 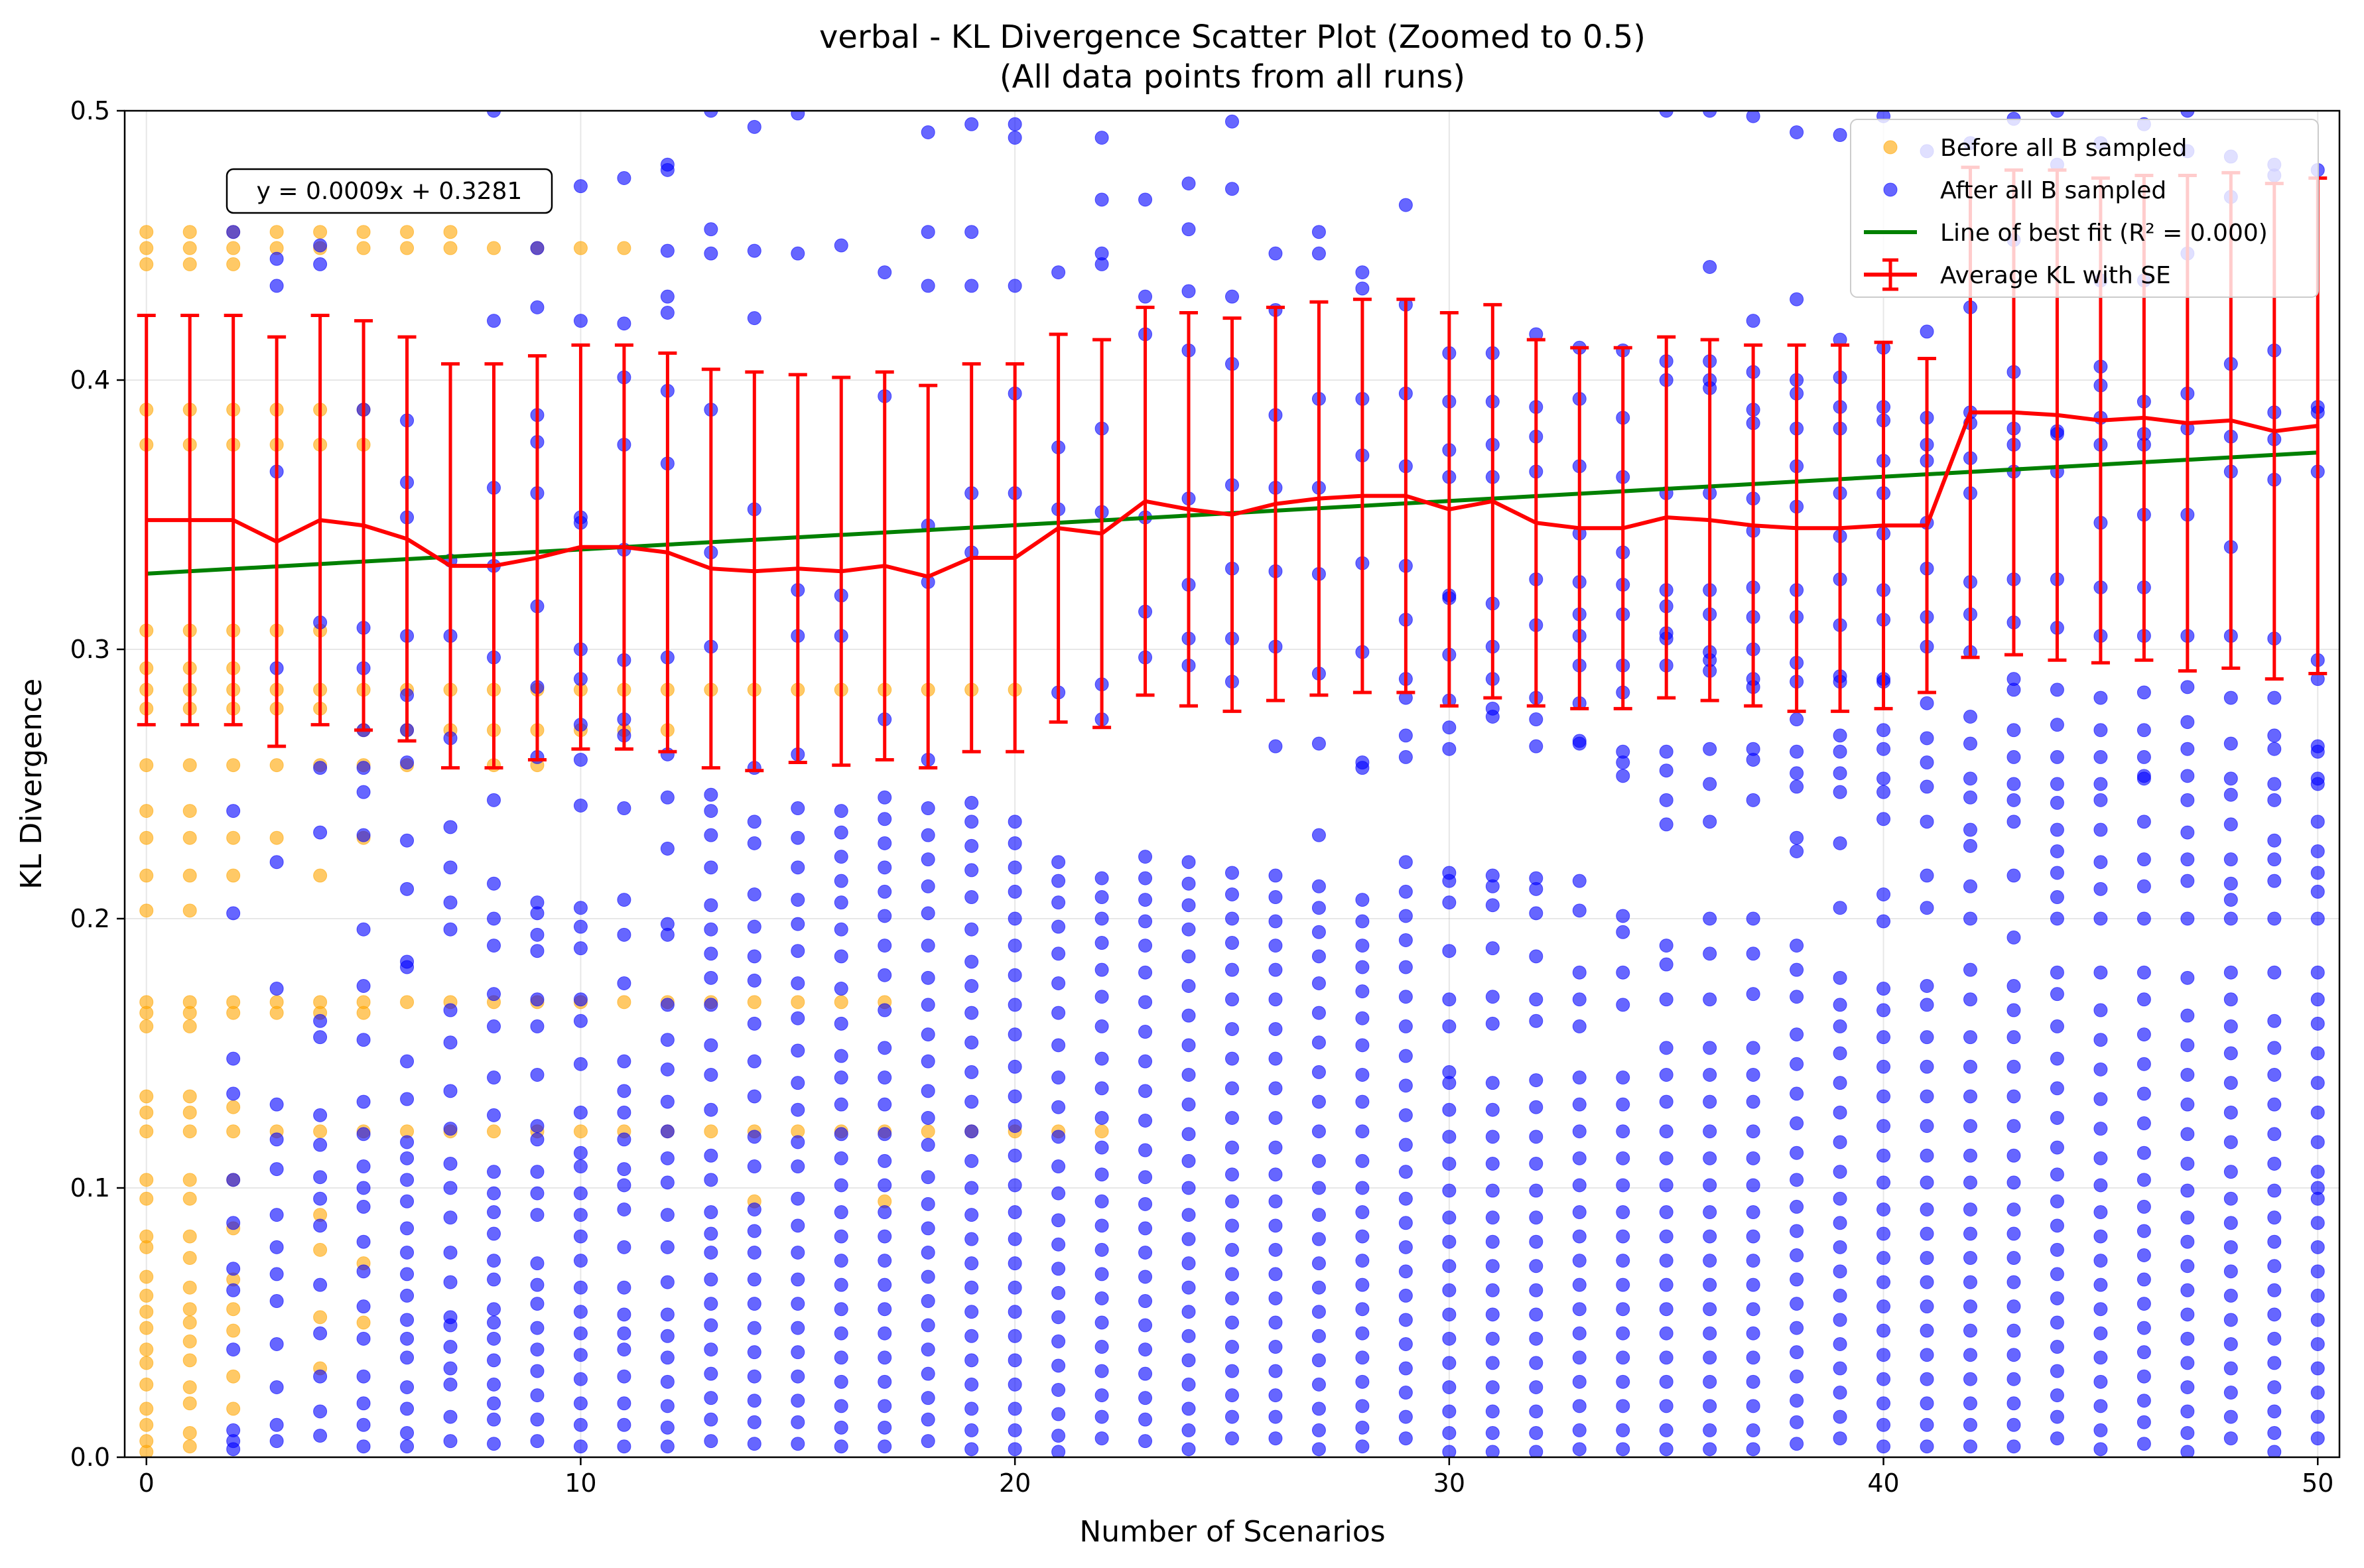 I want to click on chart-title-line2: (All data points from all runs), so click(x=1232, y=77).